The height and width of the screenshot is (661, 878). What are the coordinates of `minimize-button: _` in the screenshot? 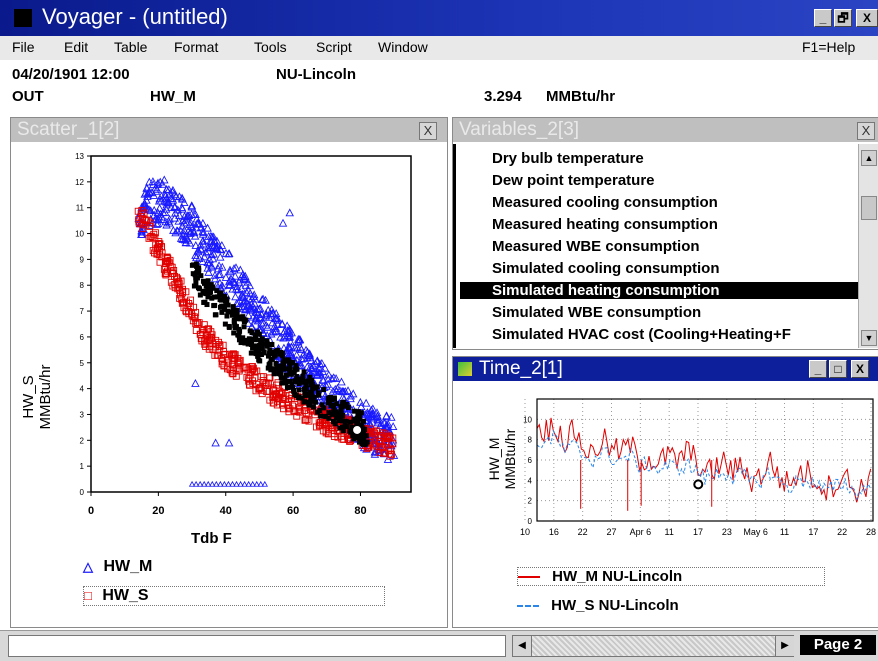 It's located at (823, 18).